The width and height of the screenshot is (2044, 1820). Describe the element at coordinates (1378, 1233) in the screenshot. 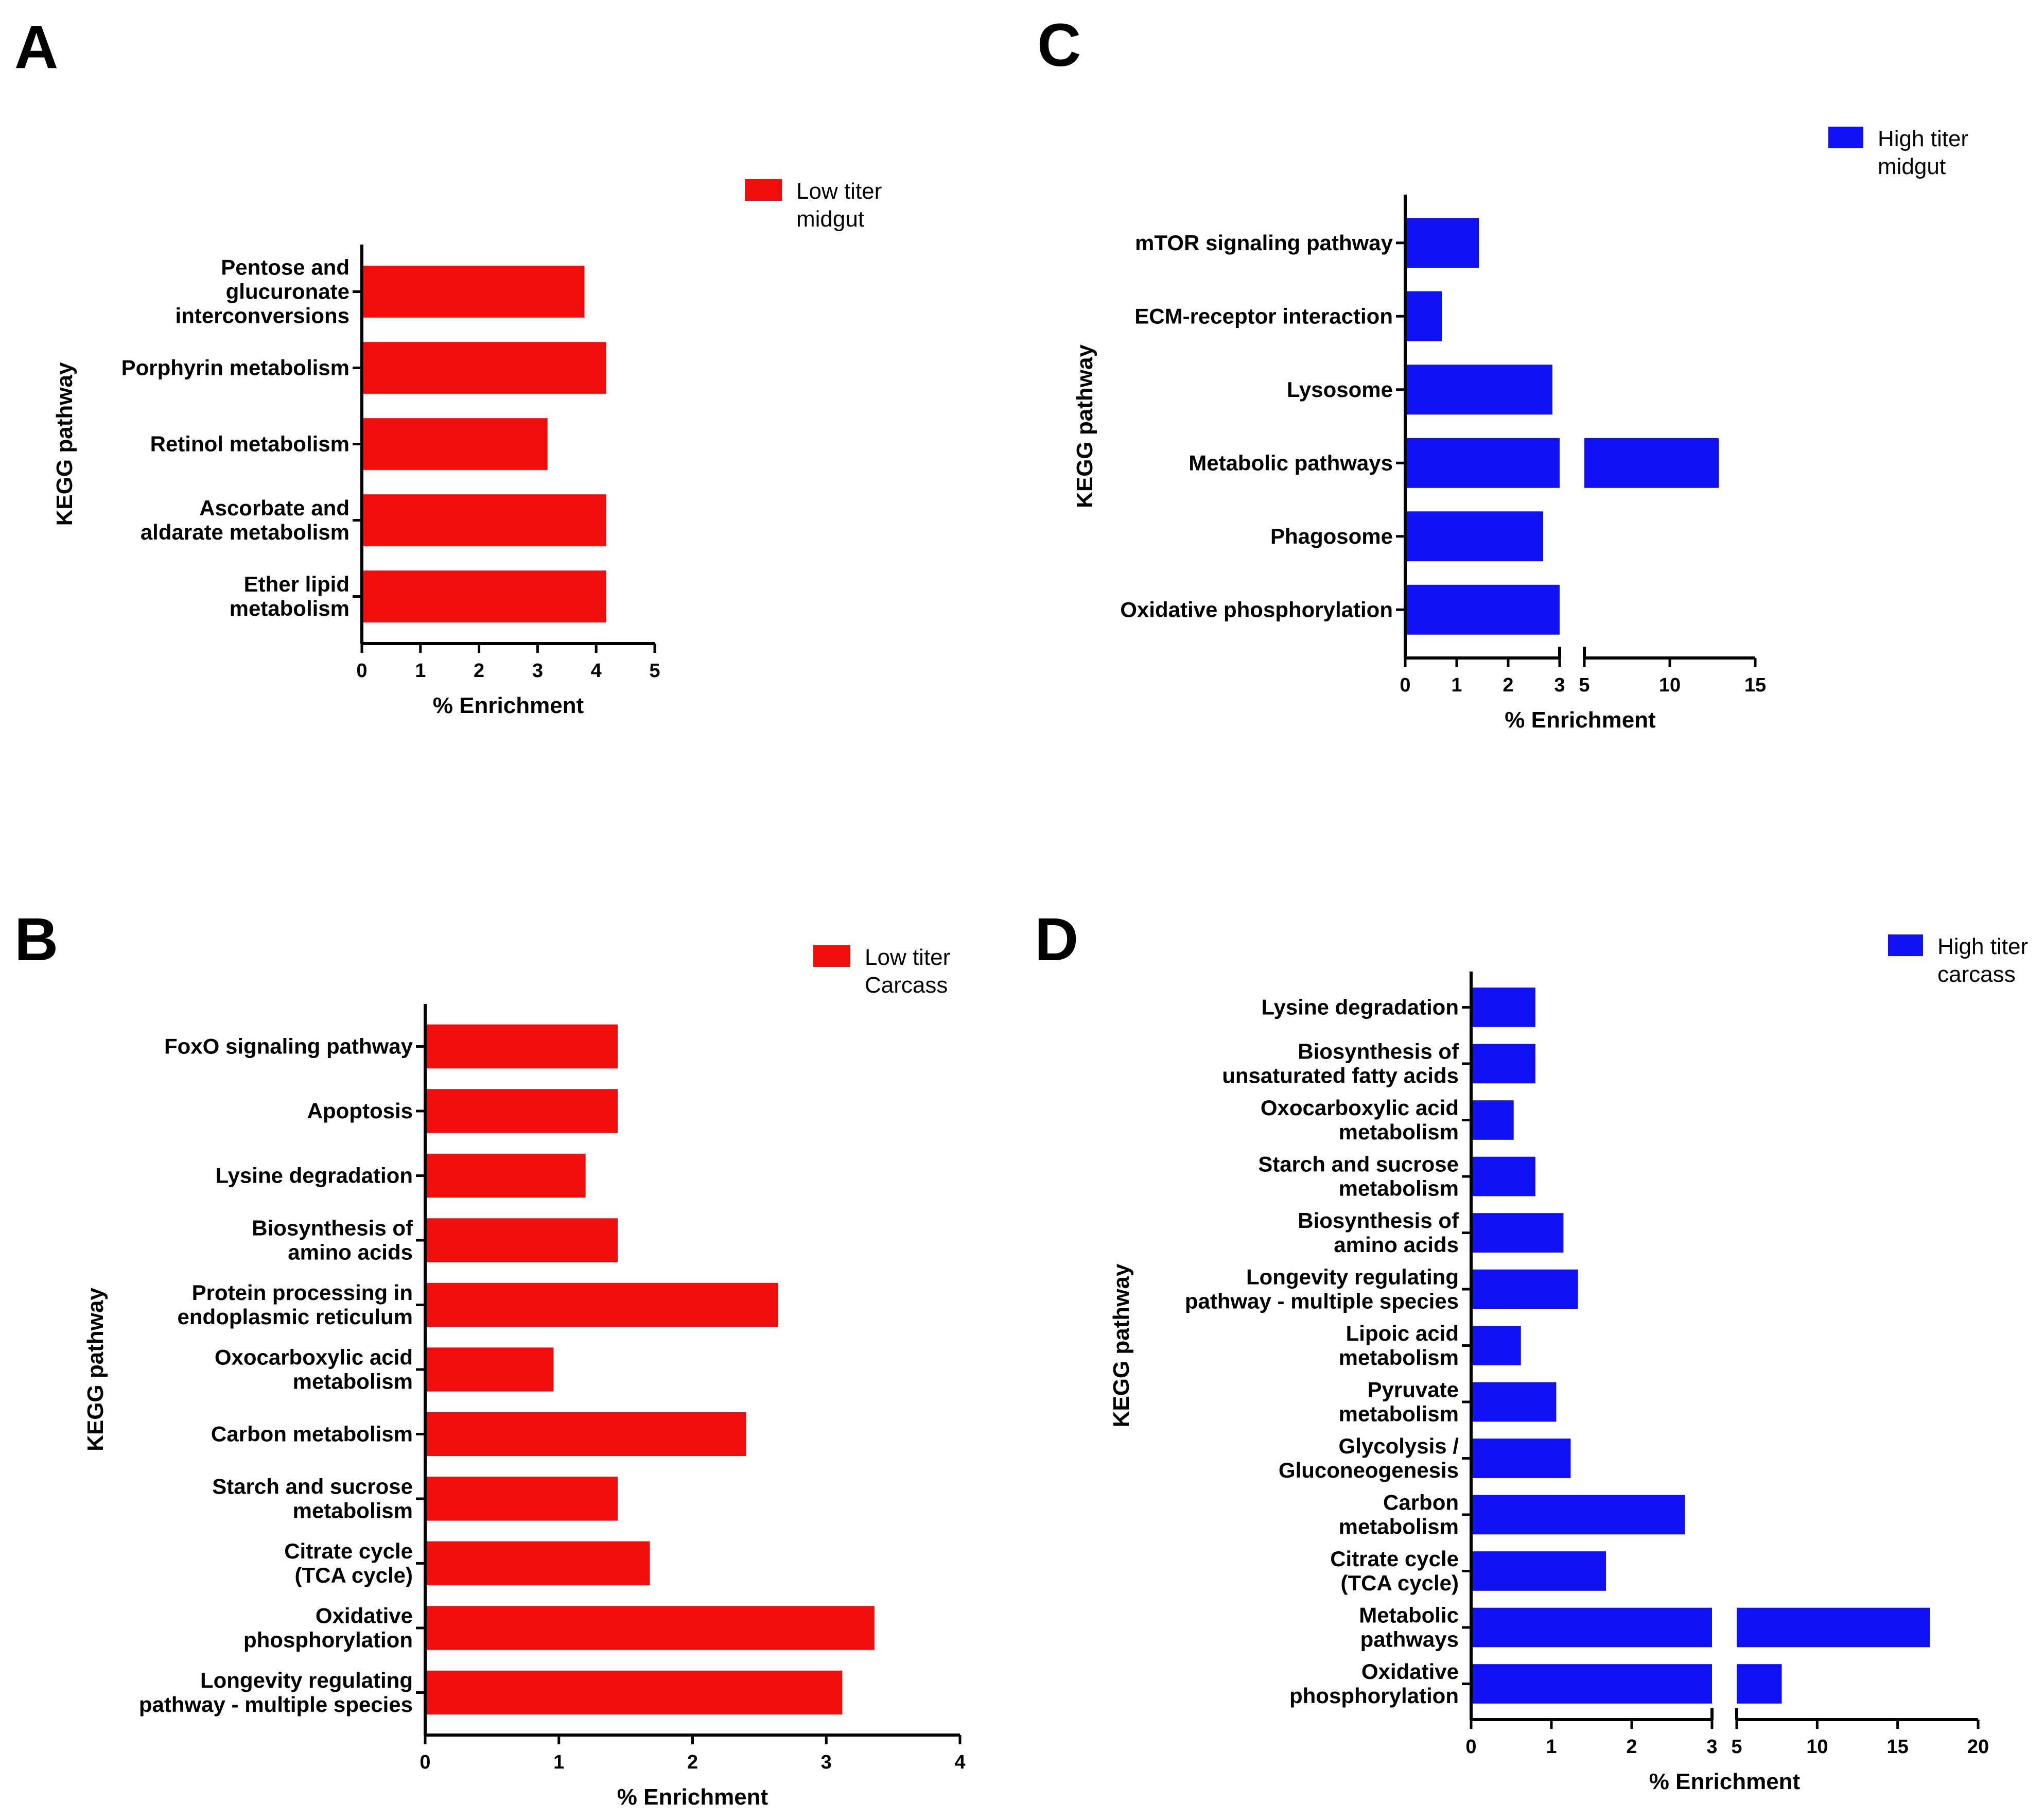

I see `category-label-d-4: Biosynthesis of amino acids` at that location.